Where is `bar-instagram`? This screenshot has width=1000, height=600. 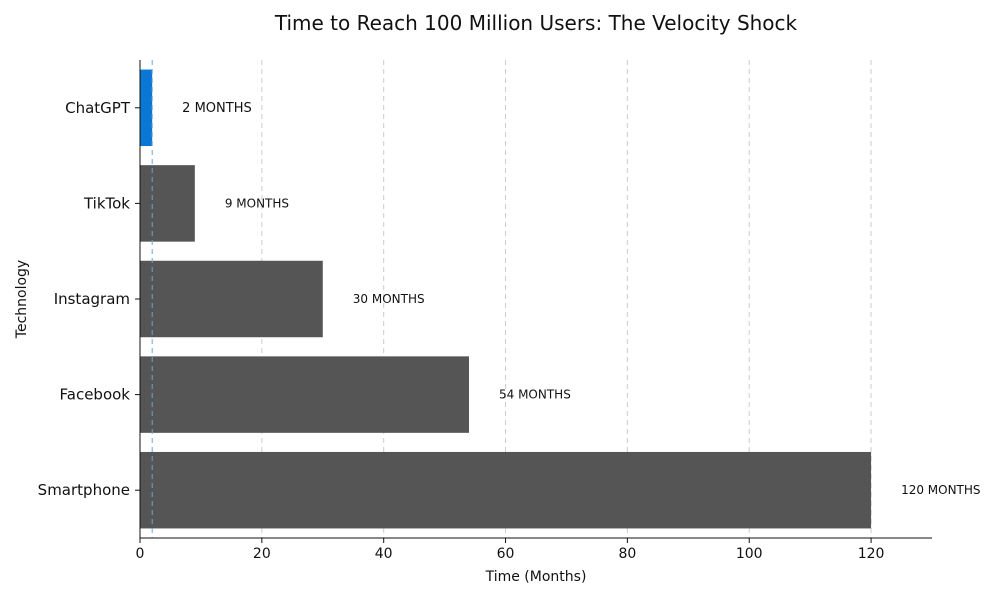
bar-instagram is located at coordinates (231, 299).